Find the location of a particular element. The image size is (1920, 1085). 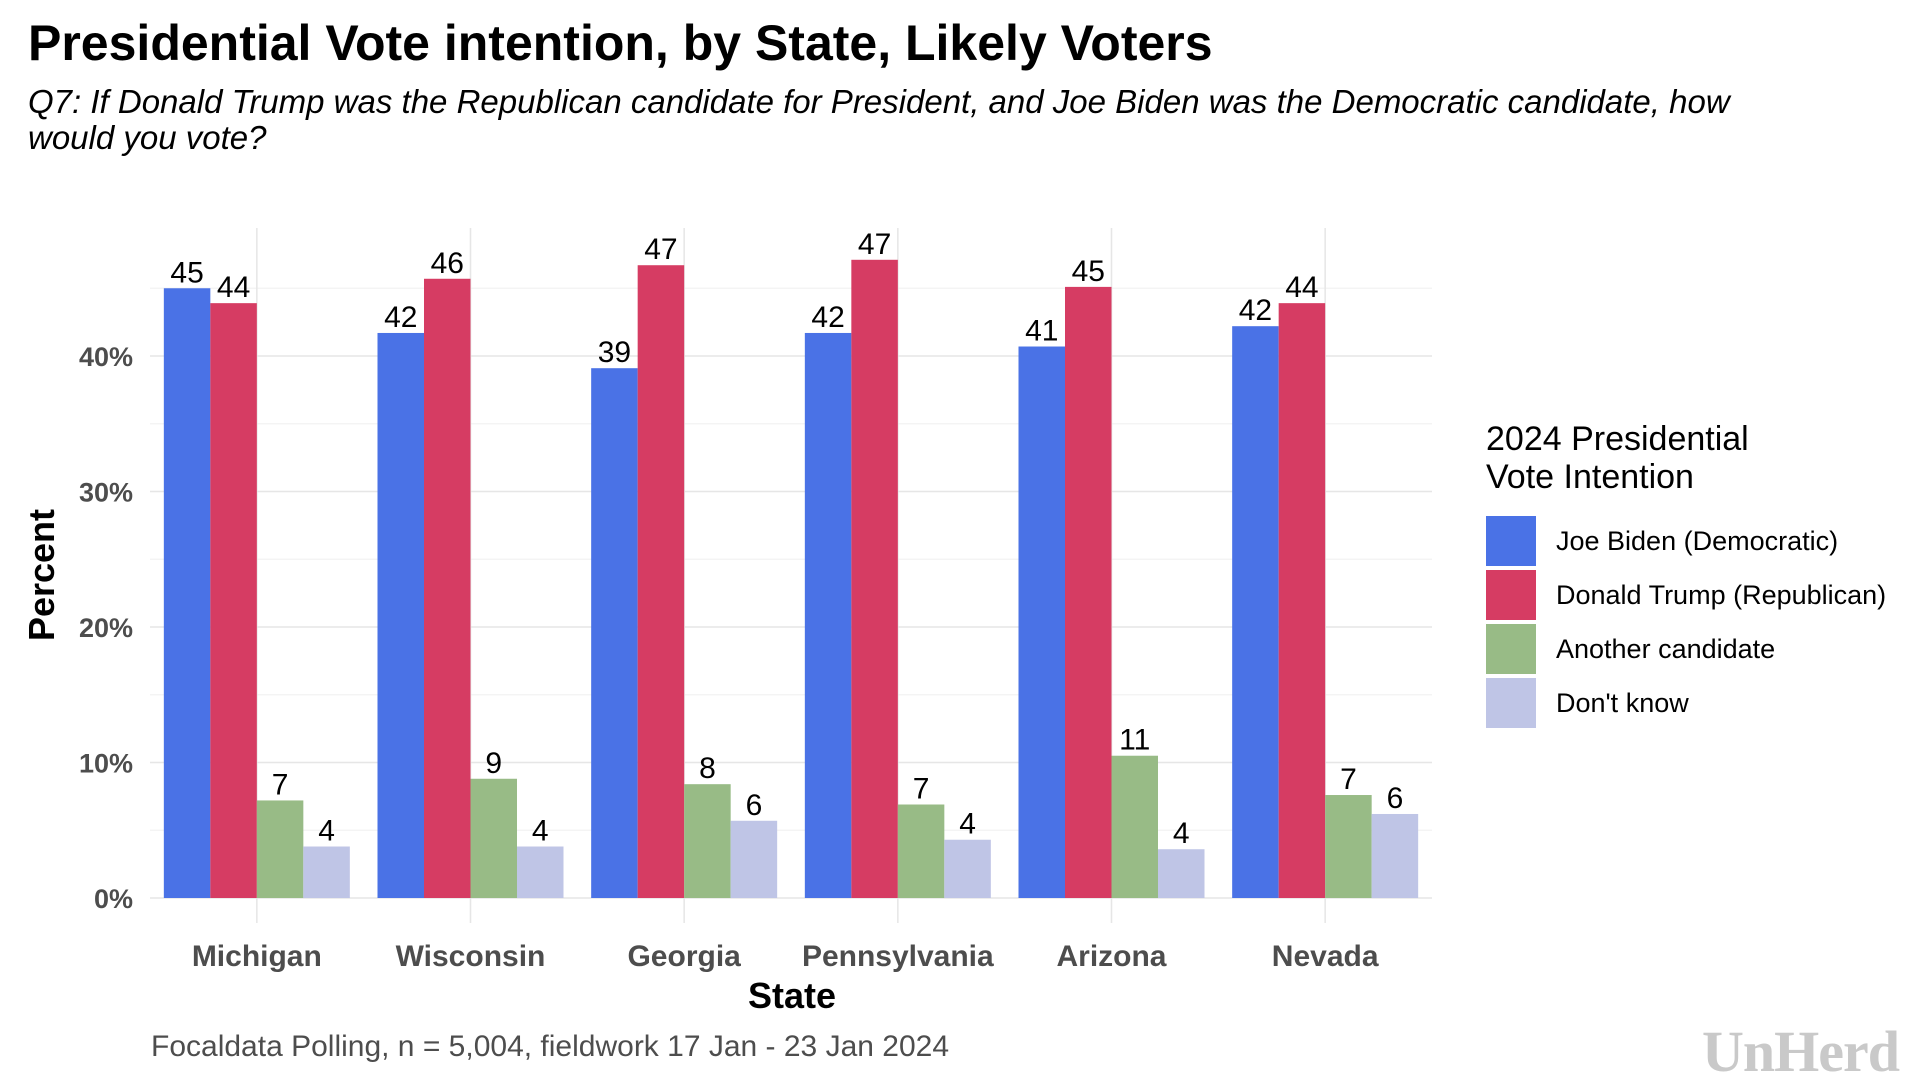

bar-value-label: 39 is located at coordinates (614, 352).